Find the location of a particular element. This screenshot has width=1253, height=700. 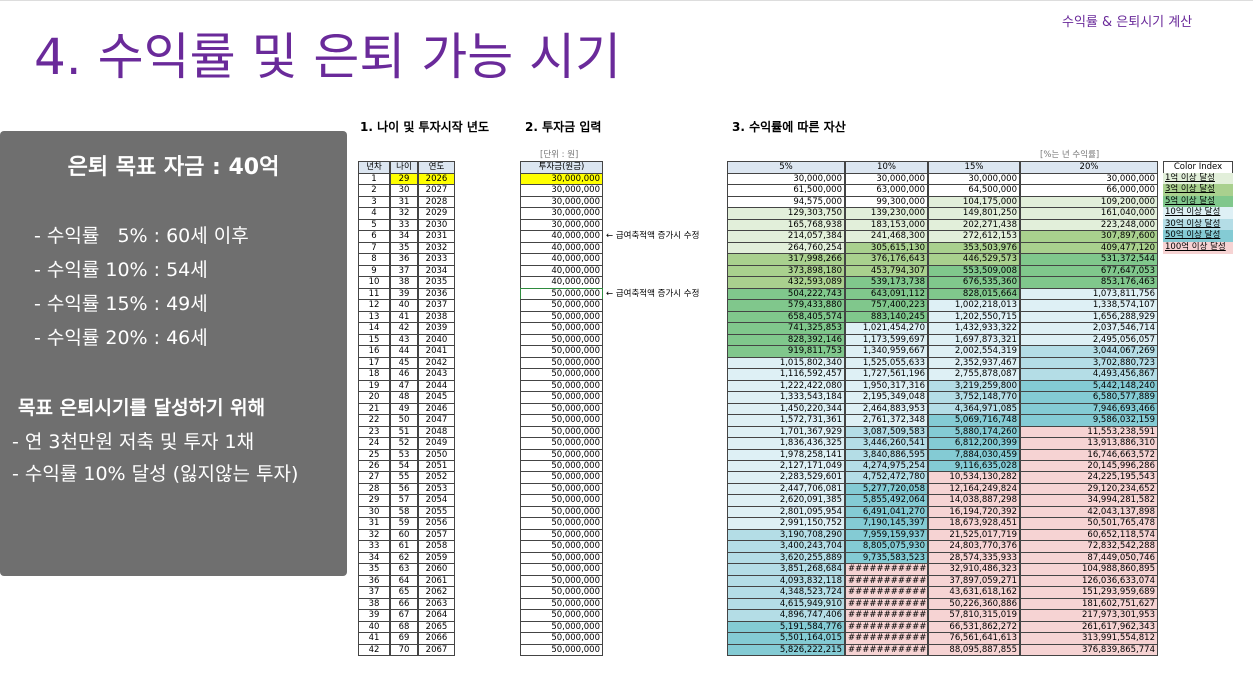

section-title: 3. 수익률에 따른 자산 is located at coordinates (789, 127).